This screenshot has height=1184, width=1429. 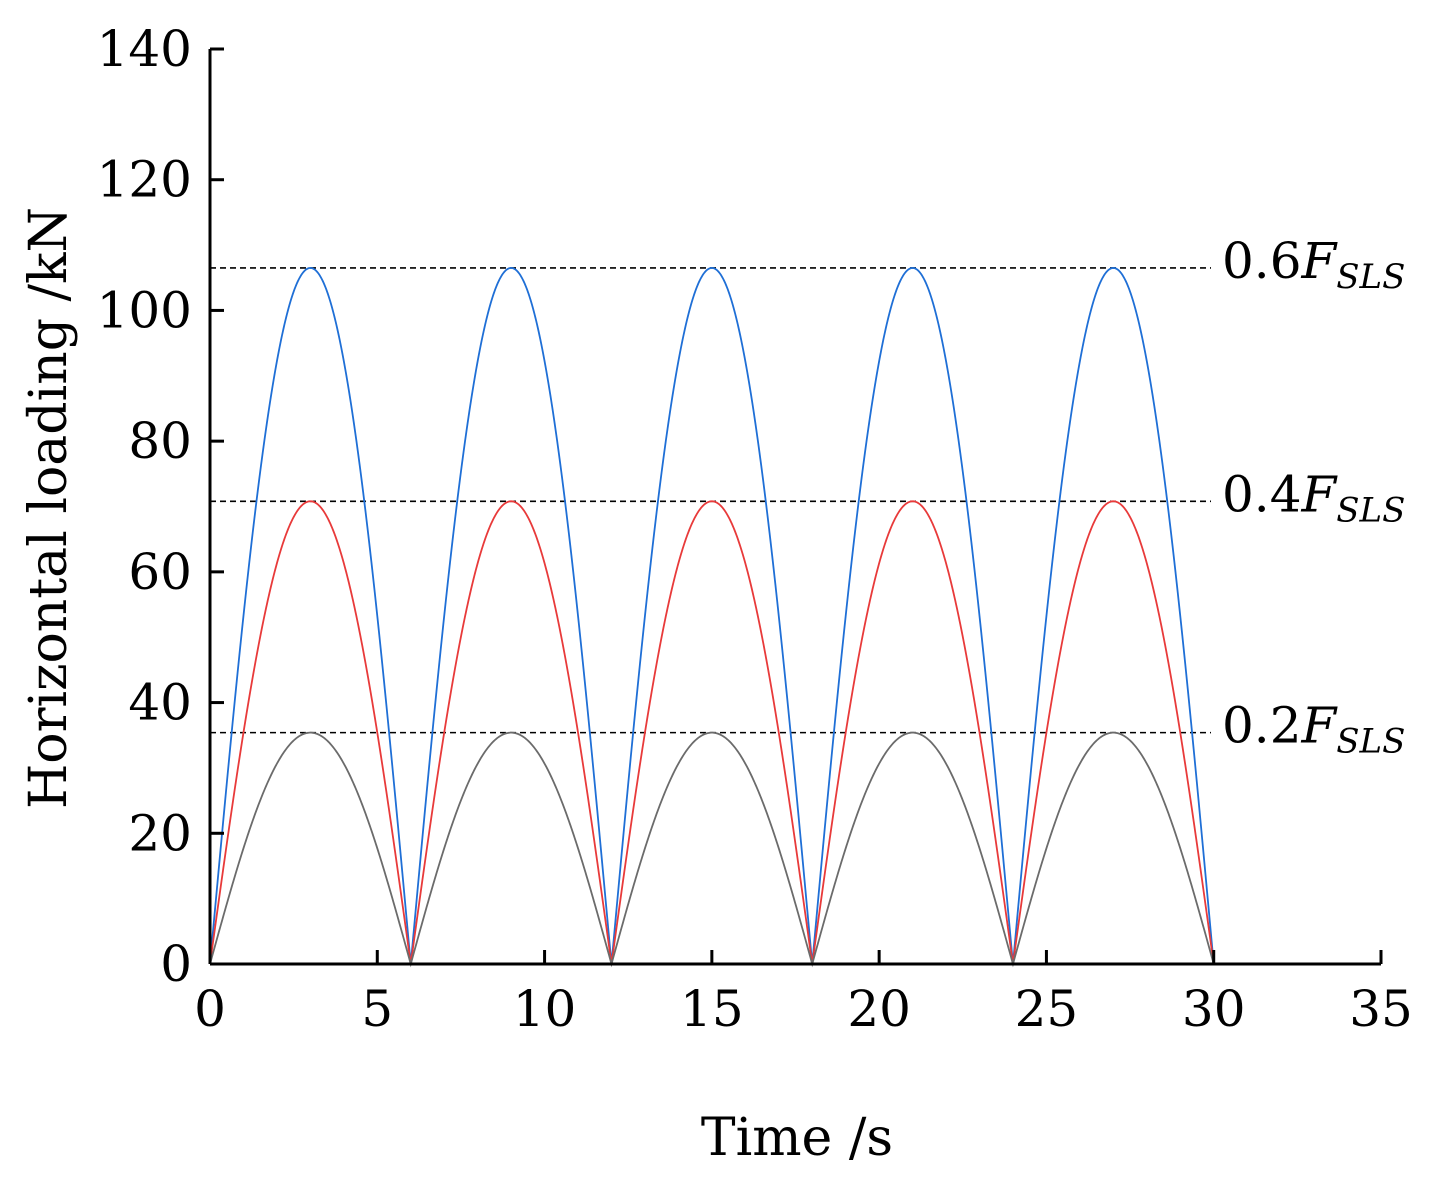 What do you see at coordinates (160, 441) in the screenshot?
I see `y-tick-label-4: 80` at bounding box center [160, 441].